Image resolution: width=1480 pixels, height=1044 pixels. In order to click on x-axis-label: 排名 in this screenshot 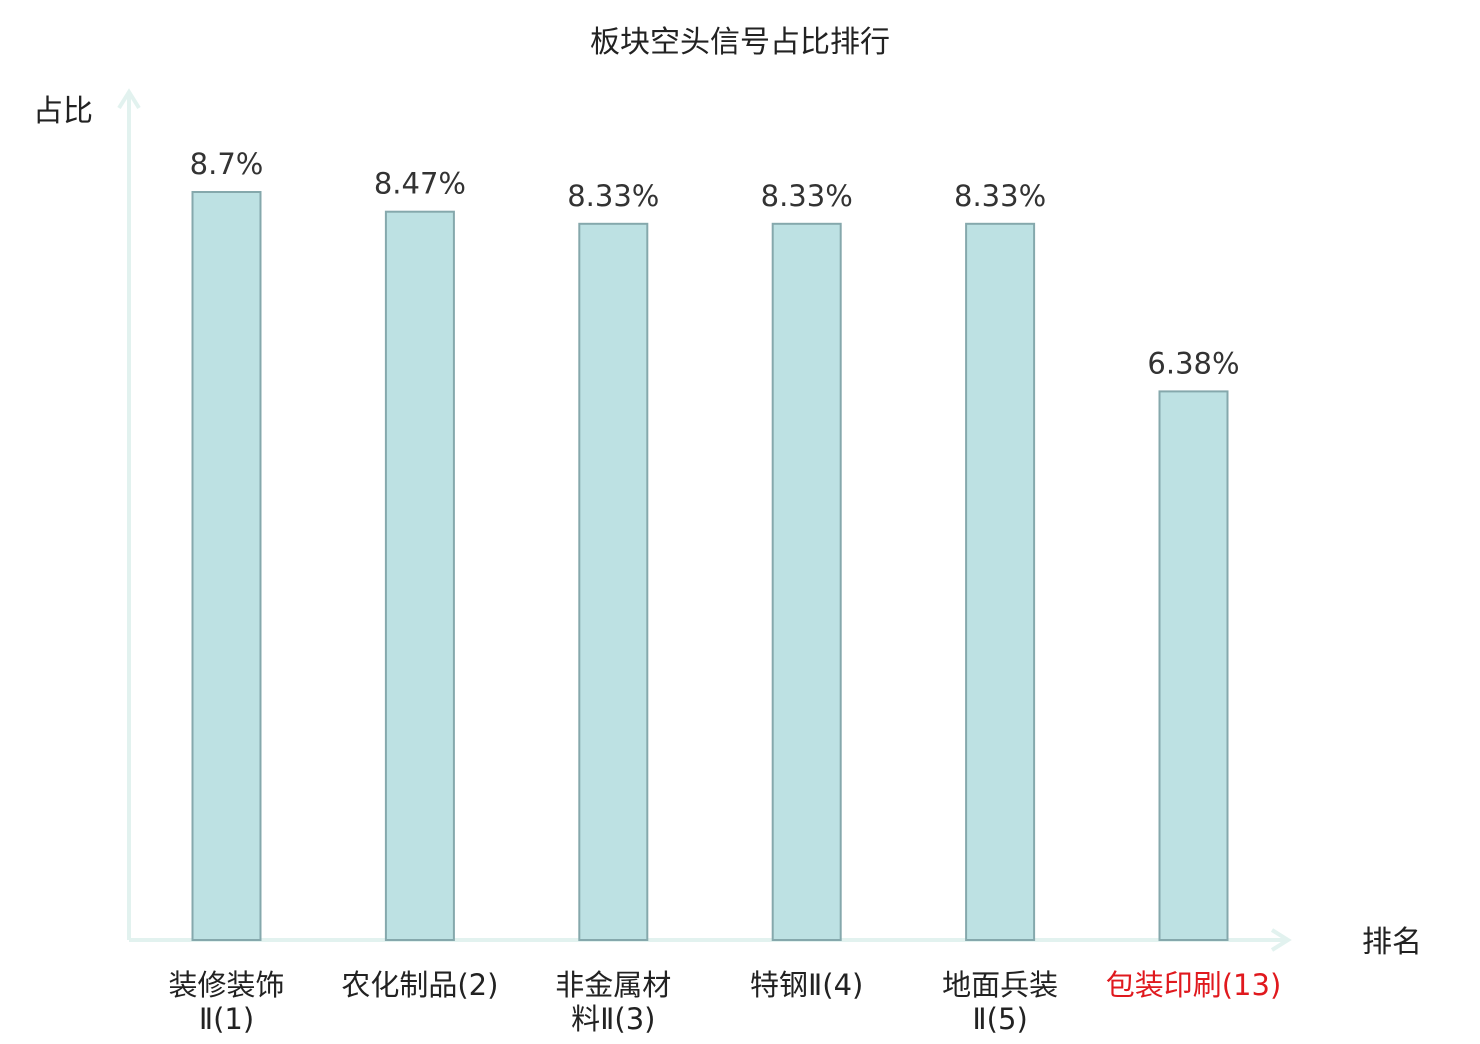, I will do `click(1392, 942)`.